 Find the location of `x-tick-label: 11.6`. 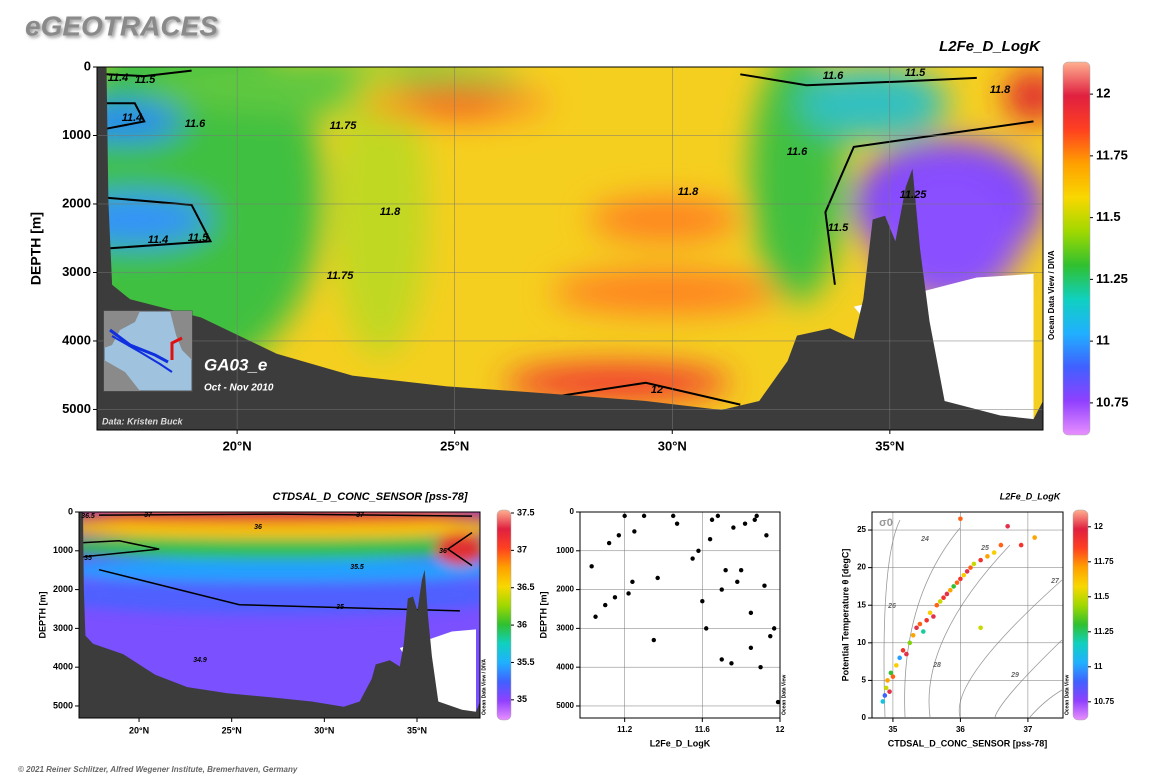

x-tick-label: 11.6 is located at coordinates (703, 729).